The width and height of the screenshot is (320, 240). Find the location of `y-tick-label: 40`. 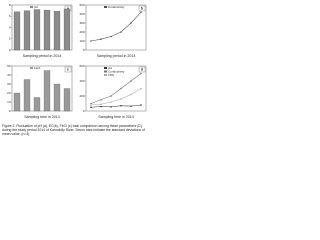

y-tick-label: 40 is located at coordinates (9, 75).